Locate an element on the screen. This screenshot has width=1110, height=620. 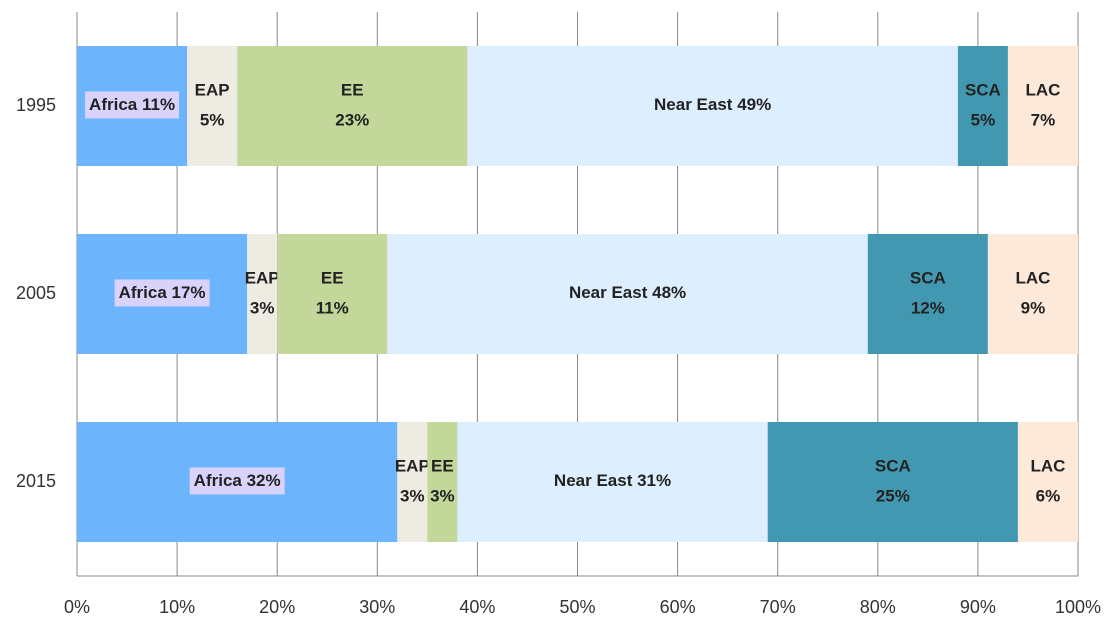
data-label: EE 3% is located at coordinates (442, 480).